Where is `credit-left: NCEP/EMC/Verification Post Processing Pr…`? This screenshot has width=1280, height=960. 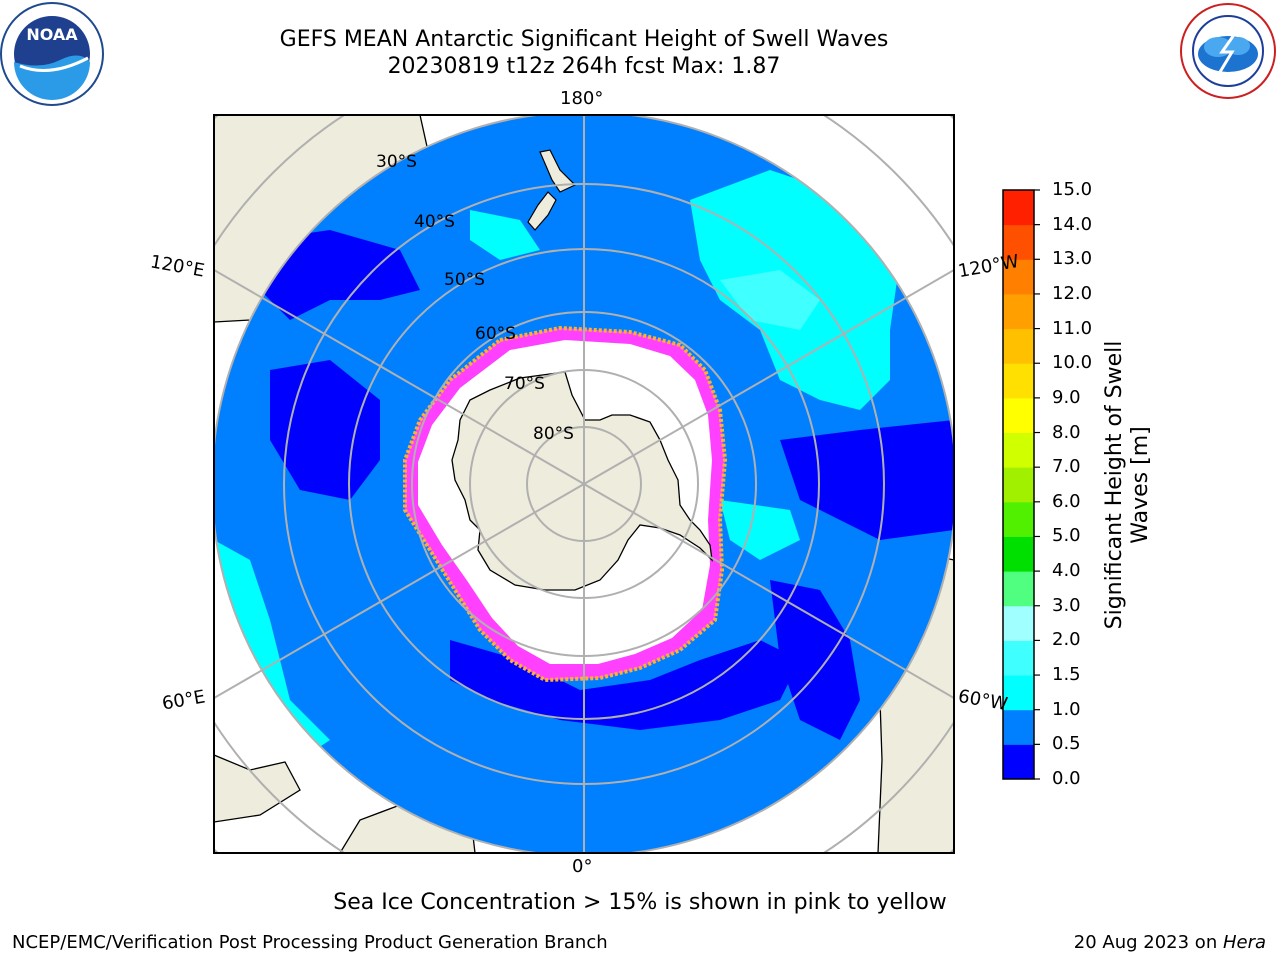 credit-left: NCEP/EMC/Verification Post Processing Pr… is located at coordinates (310, 942).